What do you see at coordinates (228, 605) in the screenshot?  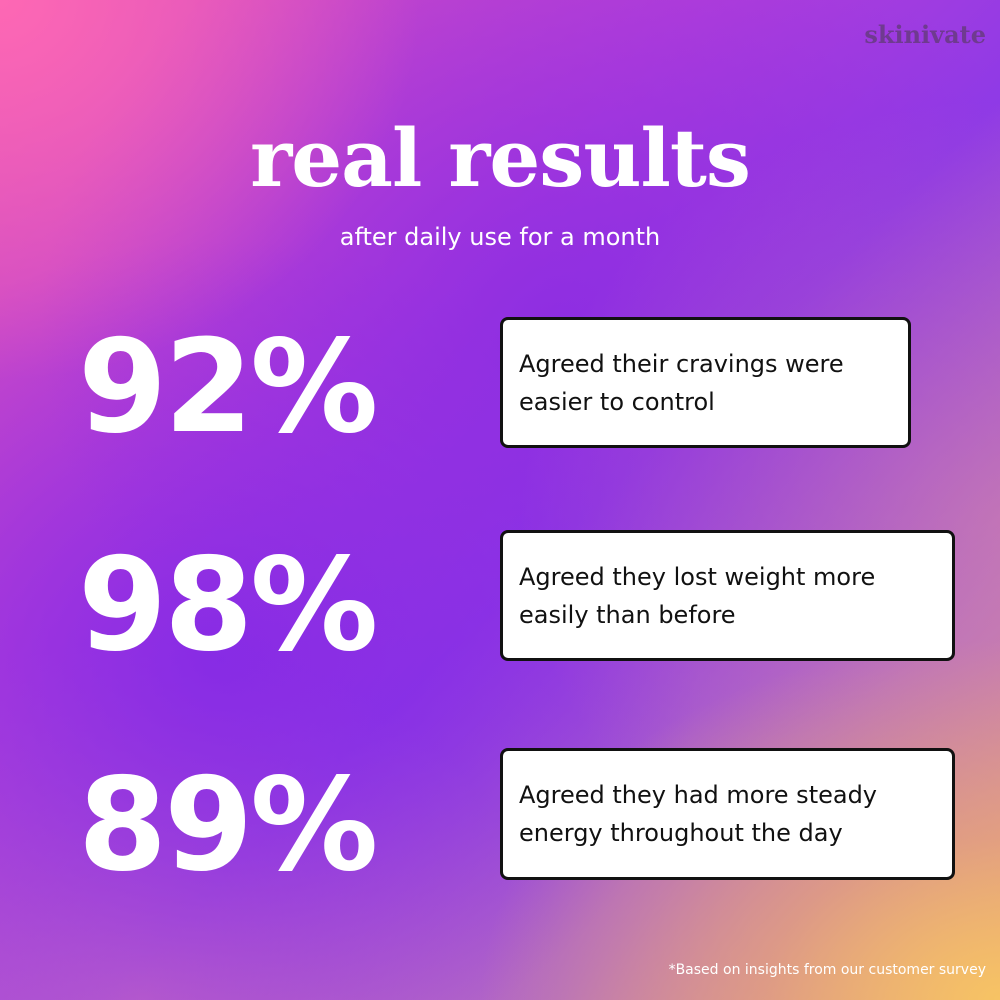 I see `stat-percentage: 98%` at bounding box center [228, 605].